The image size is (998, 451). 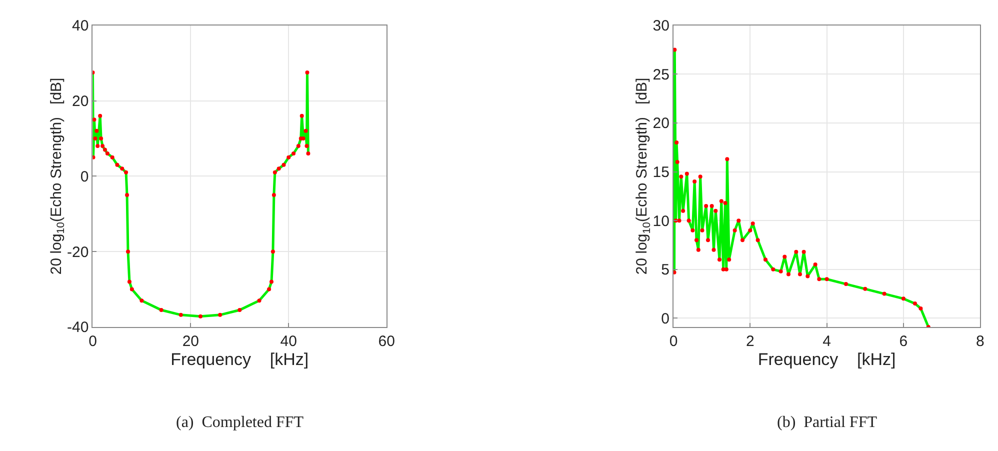 I want to click on text: (b) Partial FFT, so click(x=827, y=422).